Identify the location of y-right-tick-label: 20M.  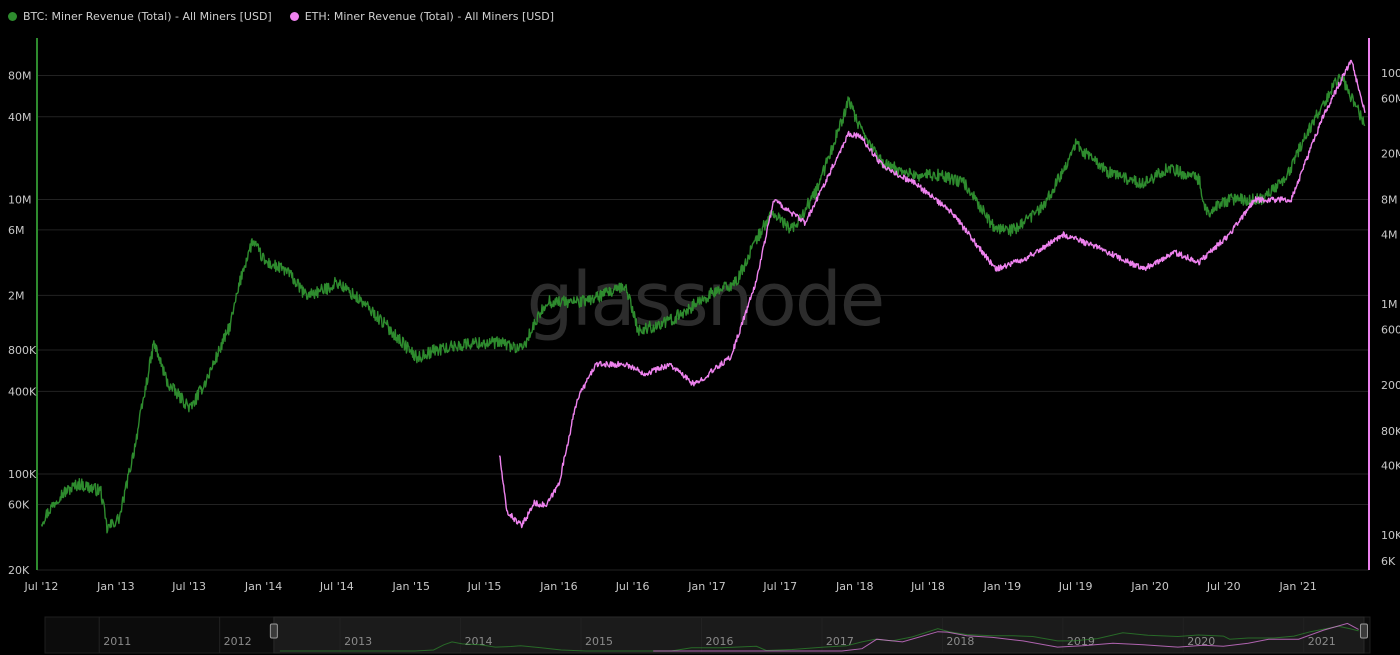
(1390, 154).